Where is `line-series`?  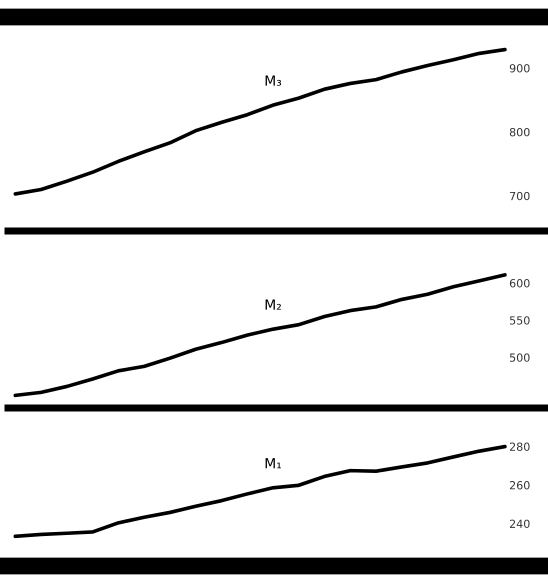
line-series is located at coordinates (260, 491).